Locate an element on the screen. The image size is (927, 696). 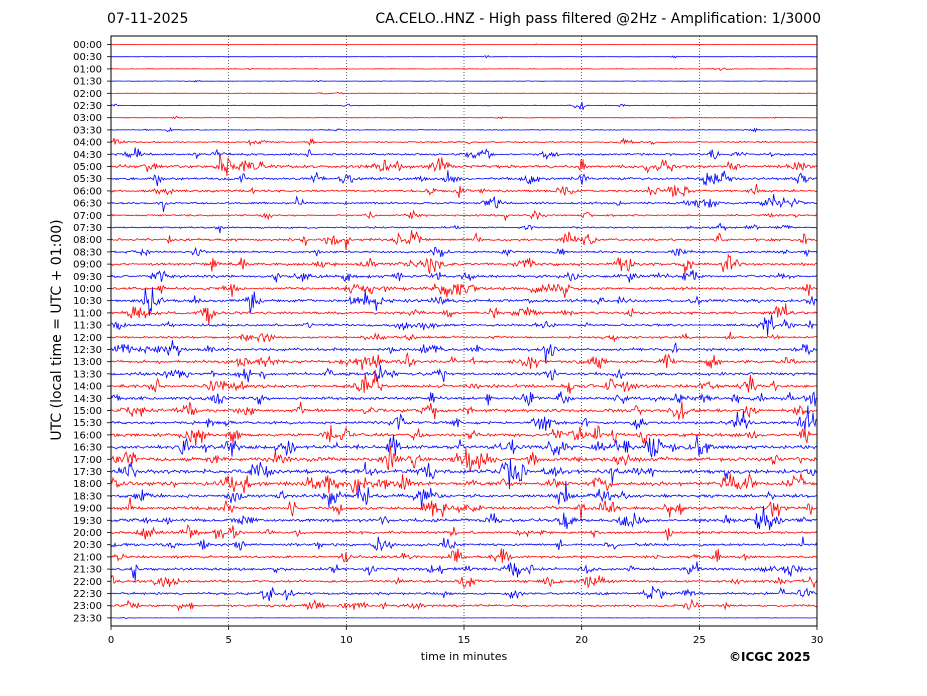
y-tick-label: 01:00 is located at coordinates (87, 69).